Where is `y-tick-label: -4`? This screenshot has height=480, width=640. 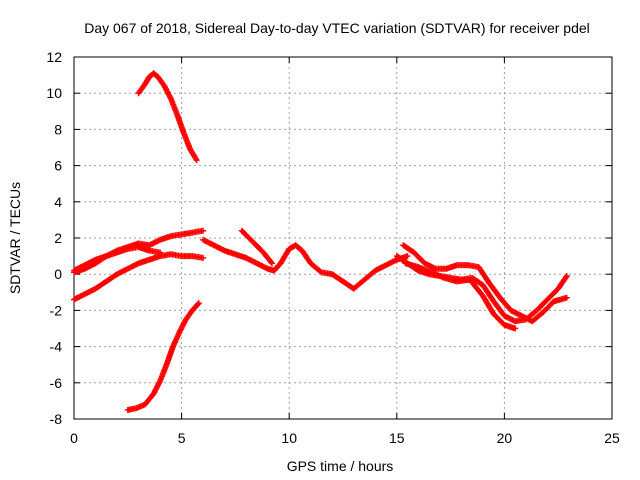
y-tick-label: -4 is located at coordinates (56, 347).